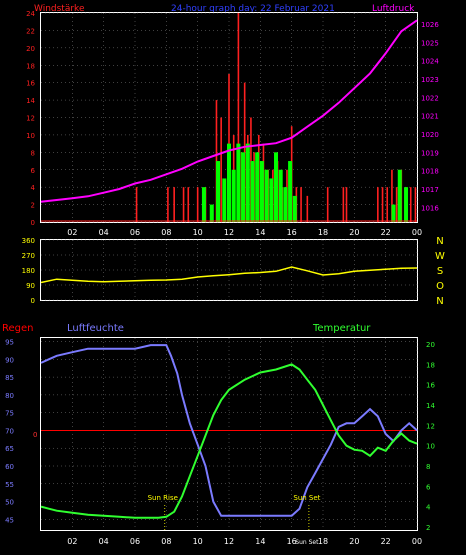 This screenshot has height=555, width=466. What do you see at coordinates (28, 271) in the screenshot?
I see `direction-tick-label: 180` at bounding box center [28, 271].